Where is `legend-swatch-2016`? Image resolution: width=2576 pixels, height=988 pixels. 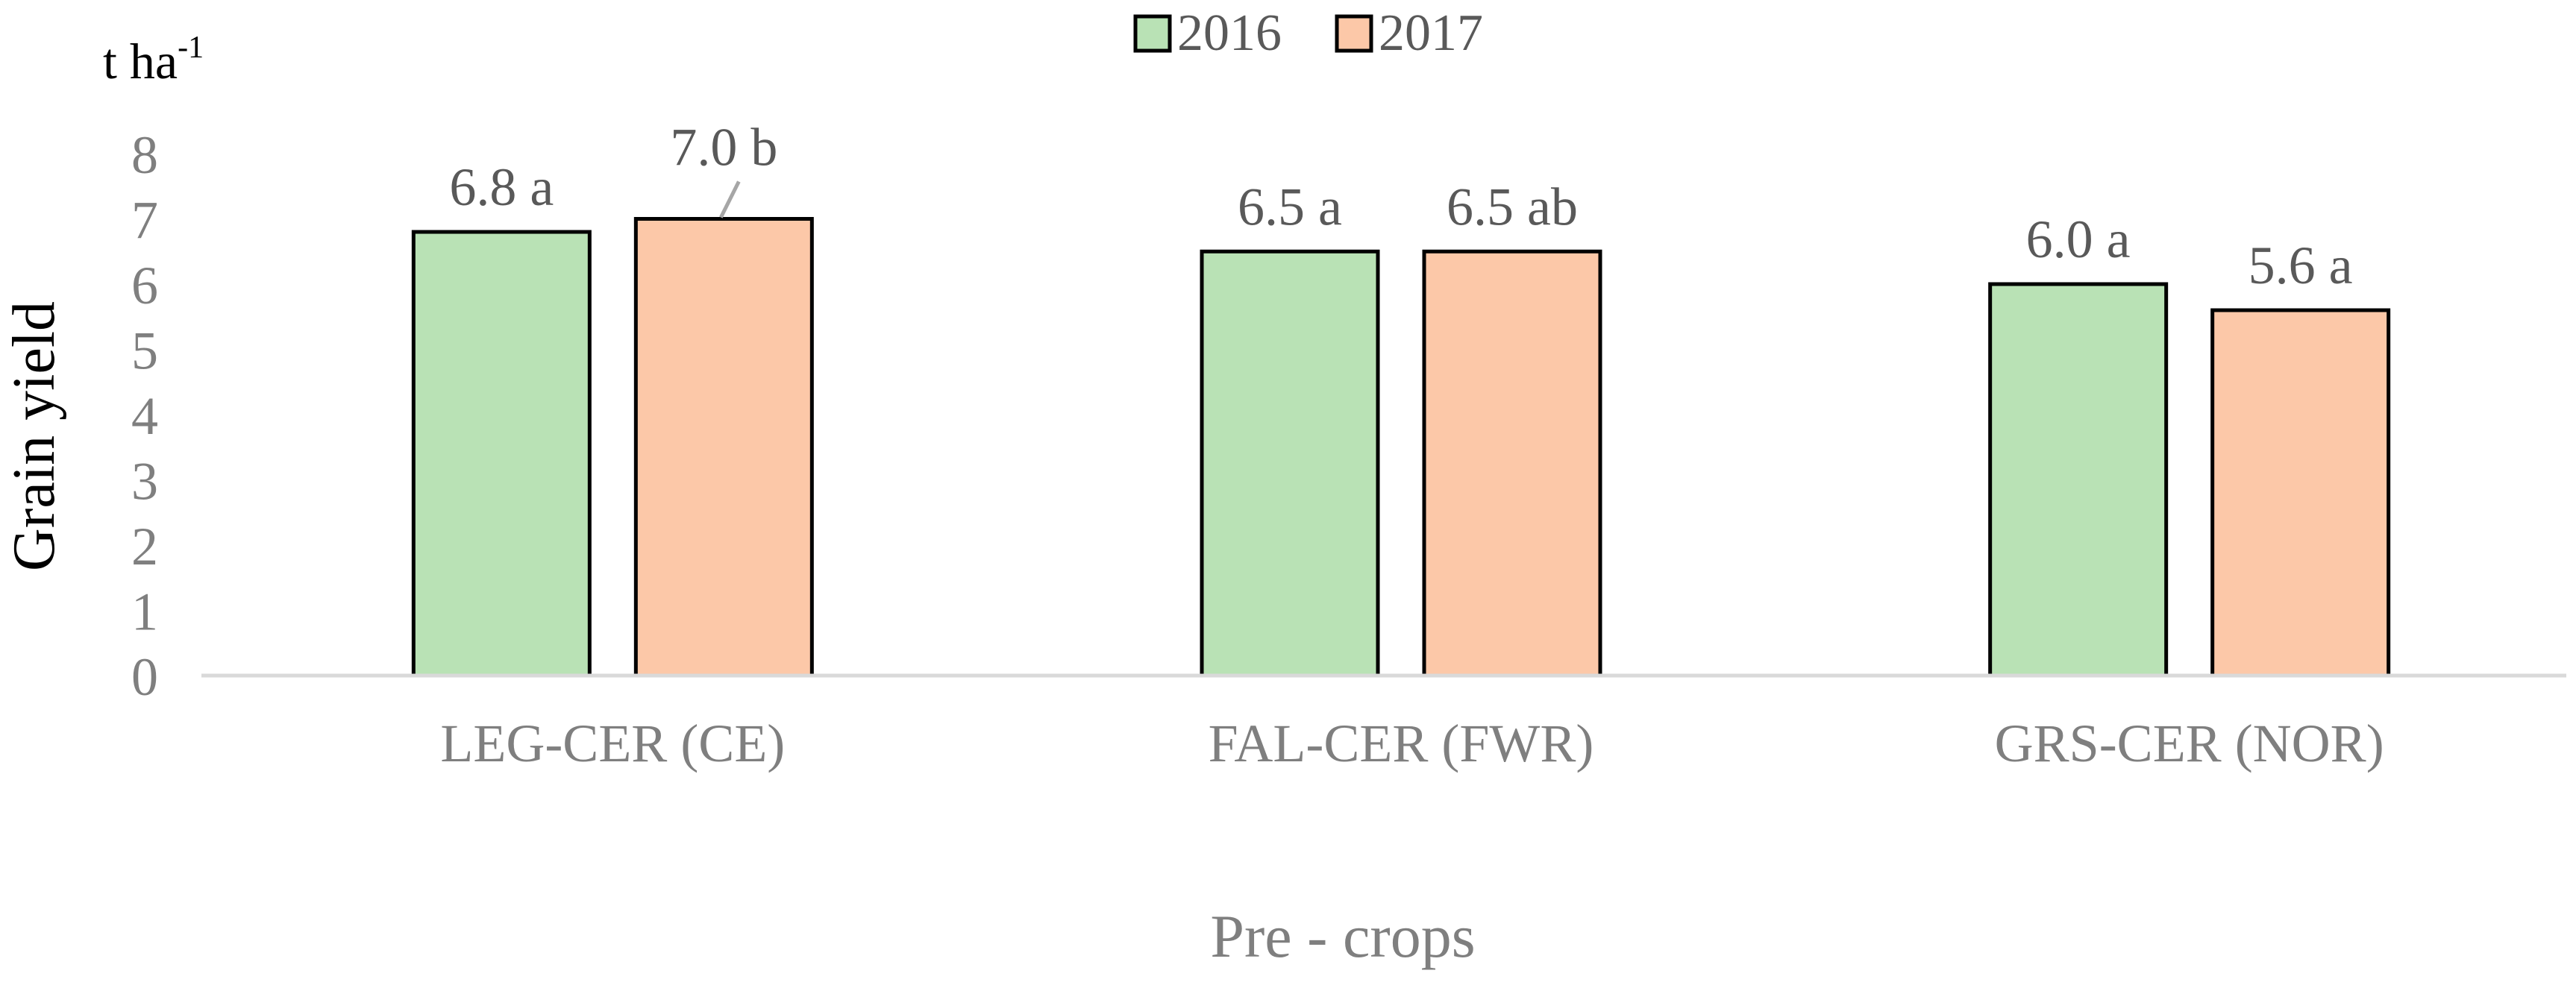 legend-swatch-2016 is located at coordinates (1152, 33).